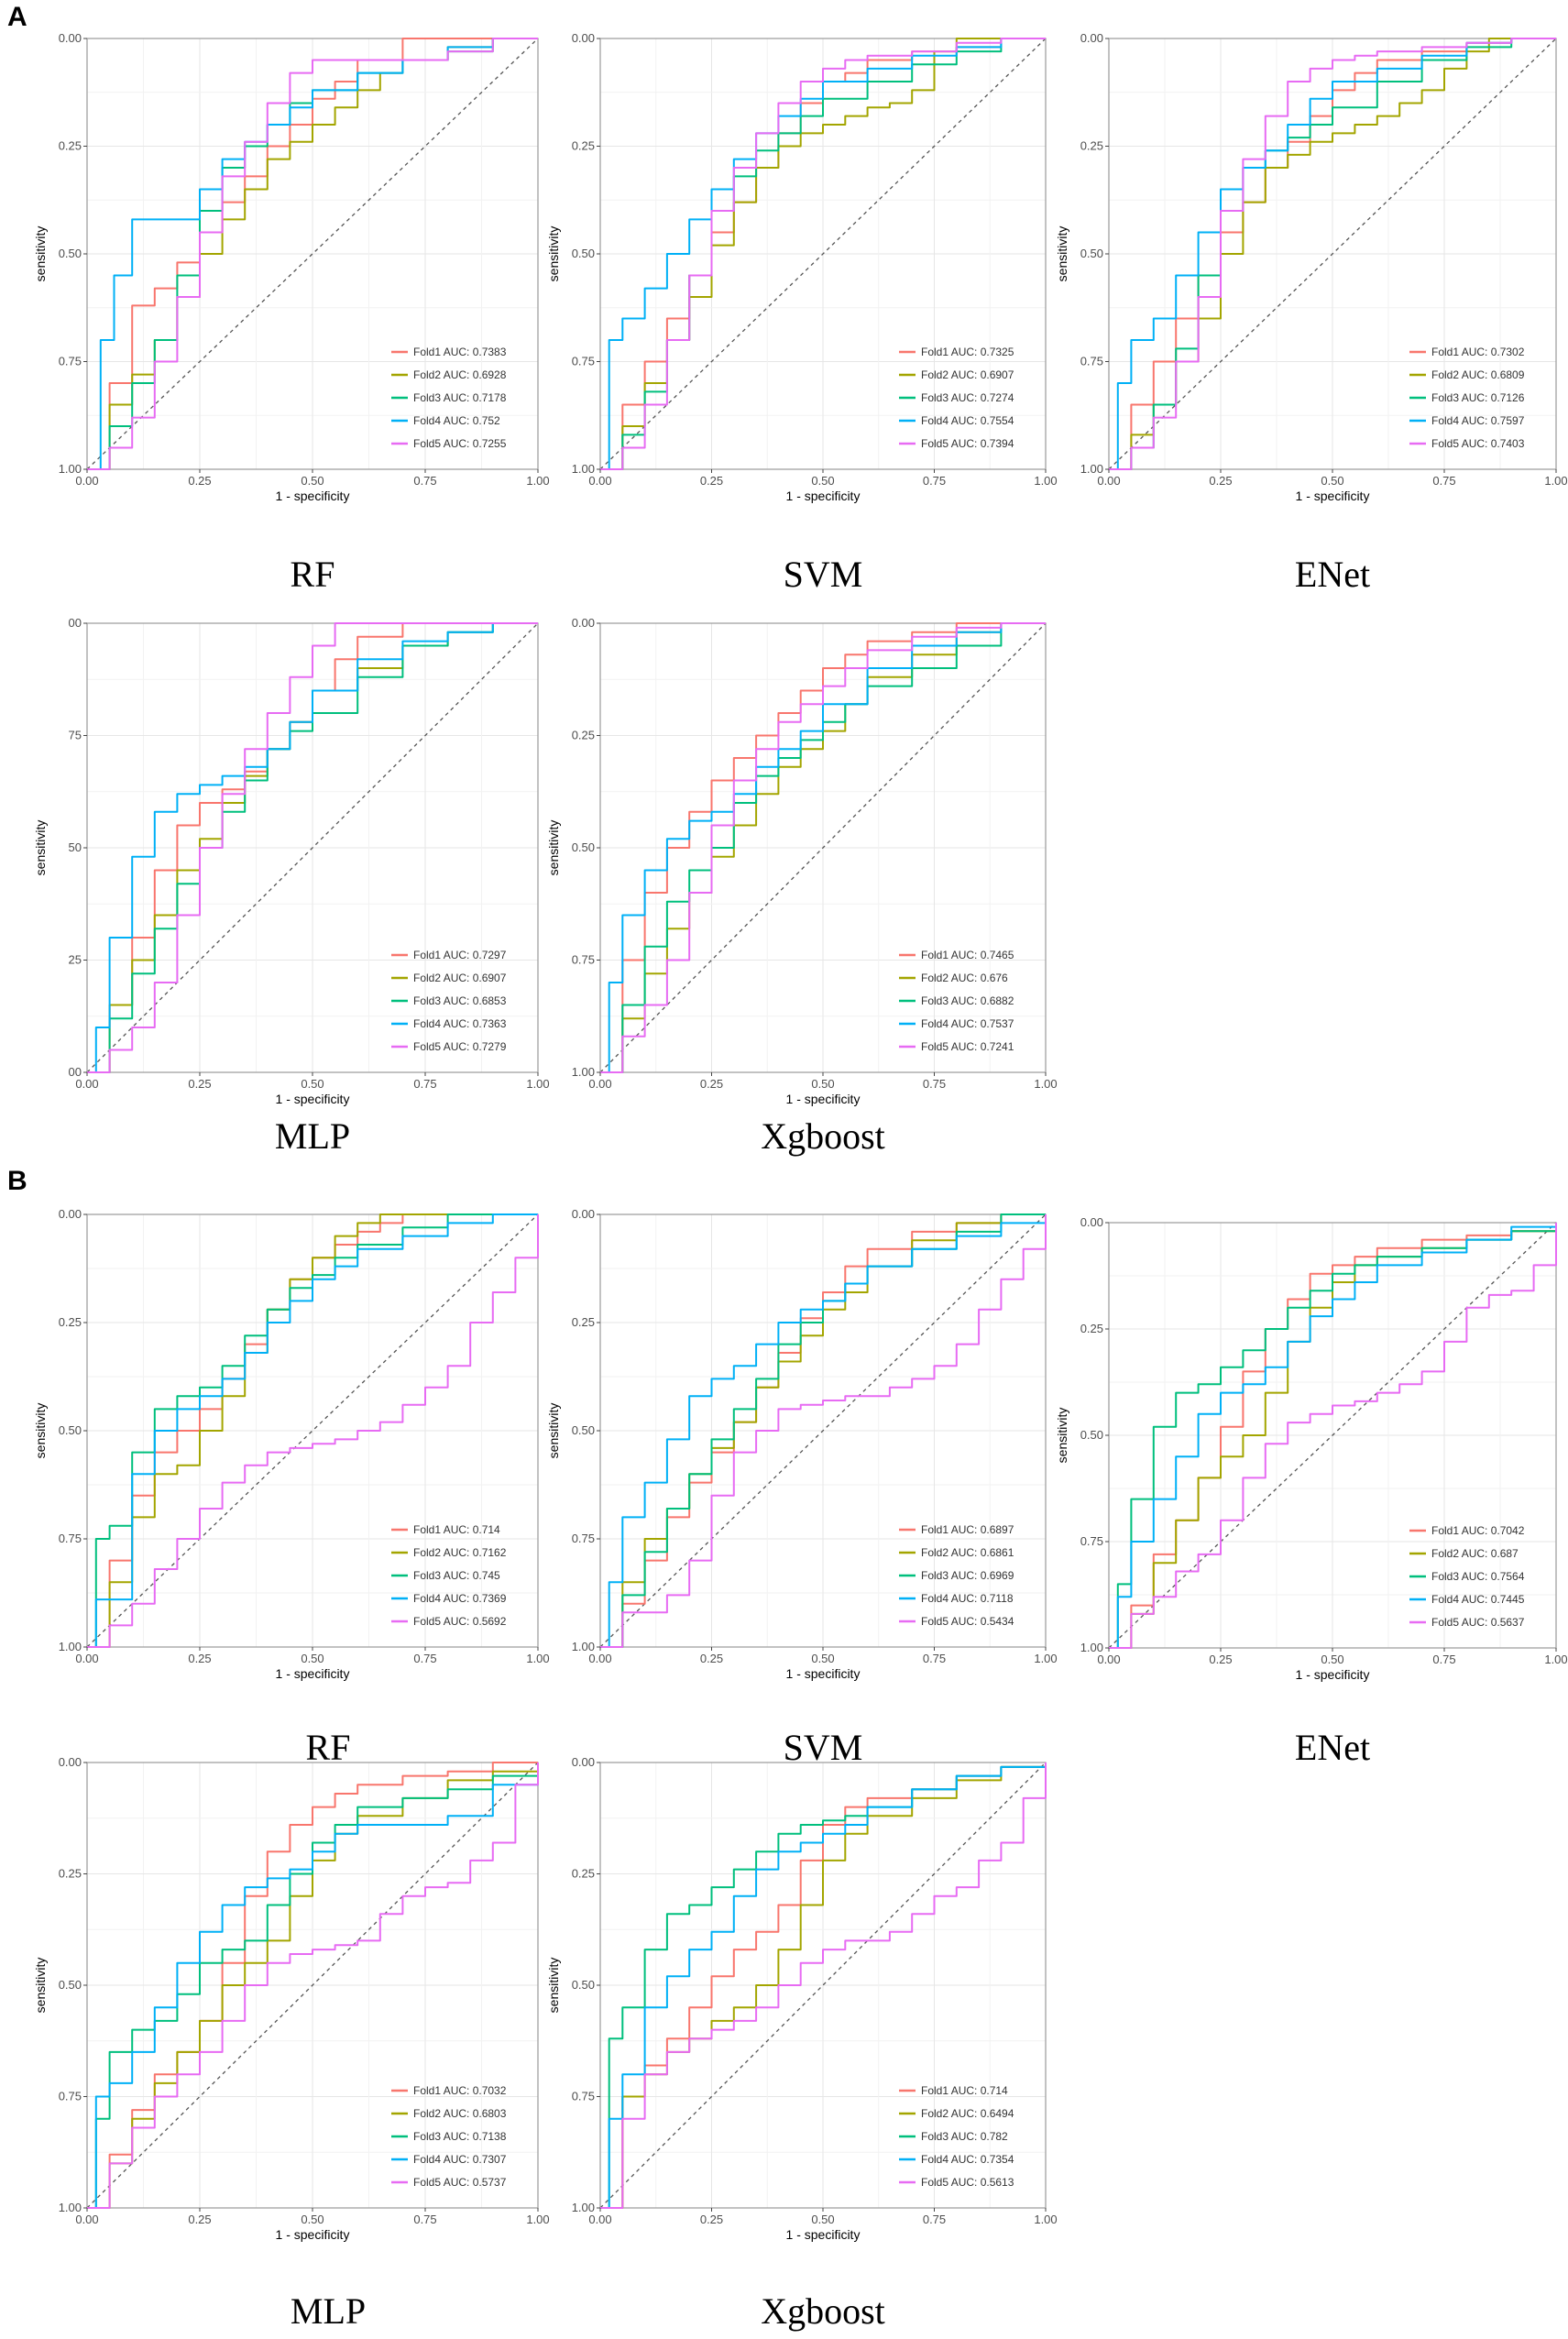 The height and width of the screenshot is (2339, 1568). Describe the element at coordinates (967, 352) in the screenshot. I see `legend-label-fold1: Fold1 AUC: 0.7325` at that location.